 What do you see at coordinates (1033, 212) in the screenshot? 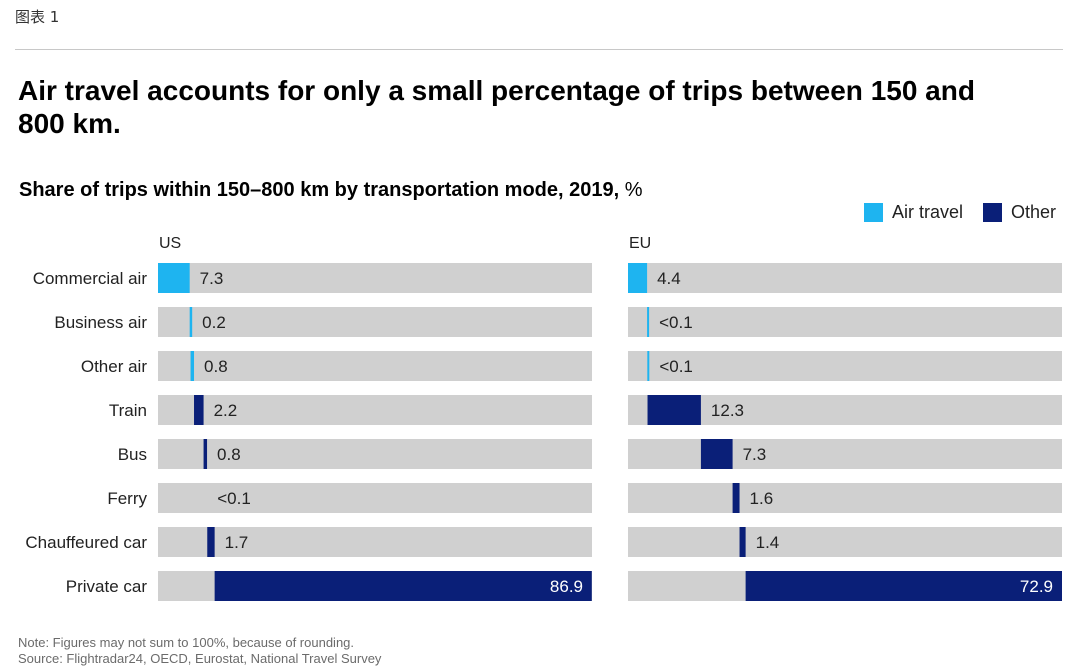
I see `legend-label-other: Other` at bounding box center [1033, 212].